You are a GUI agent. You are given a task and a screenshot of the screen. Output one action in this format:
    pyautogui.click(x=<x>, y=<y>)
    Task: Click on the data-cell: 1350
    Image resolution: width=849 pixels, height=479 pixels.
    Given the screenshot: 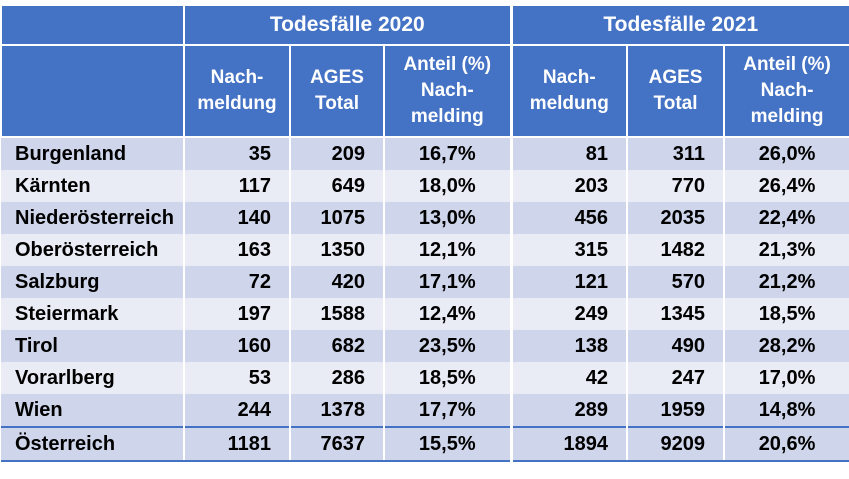 What is the action you would take?
    pyautogui.click(x=337, y=250)
    